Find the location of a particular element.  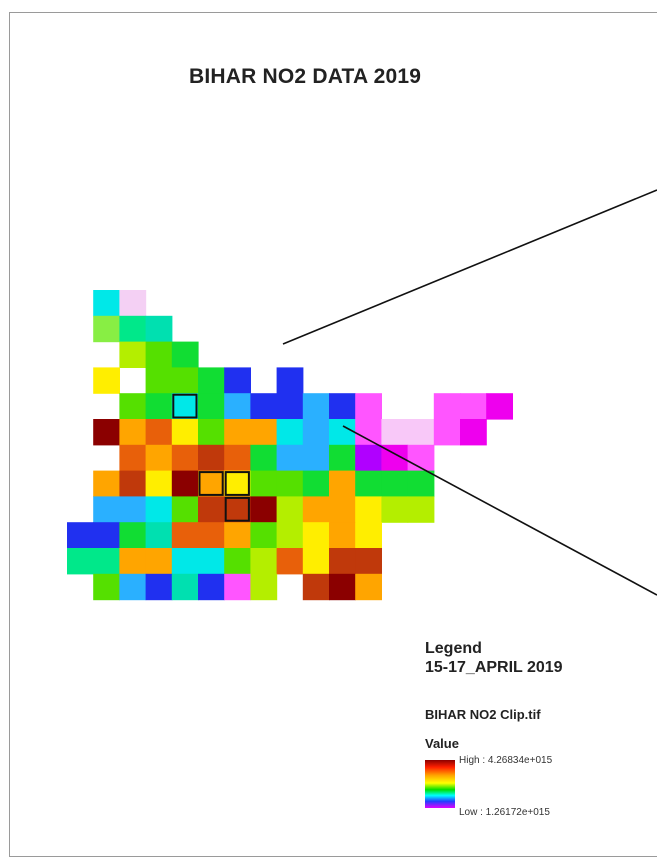

legend-heading: Legend is located at coordinates (453, 648).